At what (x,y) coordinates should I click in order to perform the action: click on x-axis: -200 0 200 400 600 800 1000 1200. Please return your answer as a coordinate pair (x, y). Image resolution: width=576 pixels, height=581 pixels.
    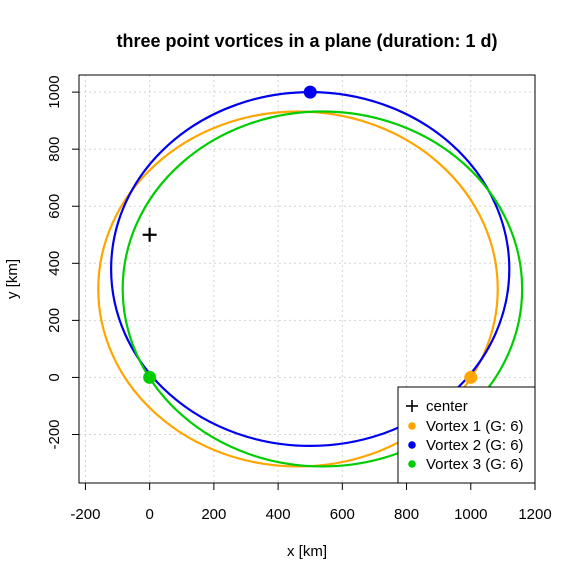
    Looking at the image, I should click on (311, 502).